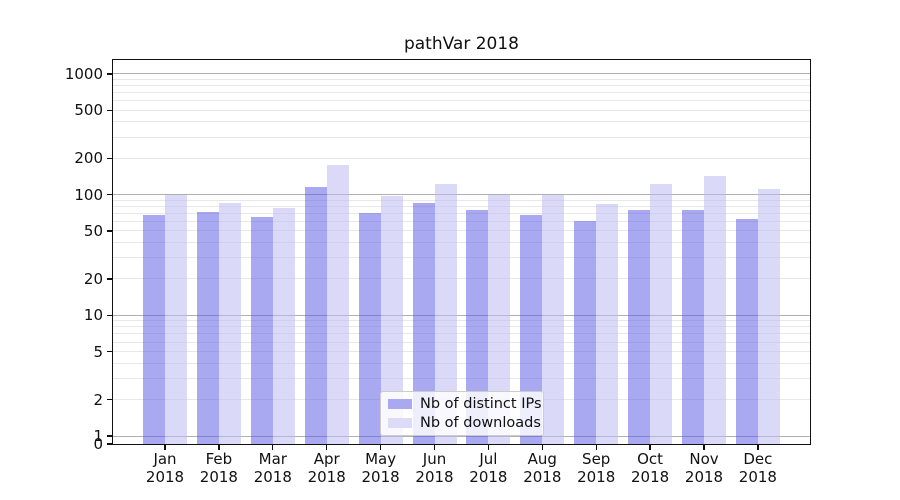 This screenshot has height=500, width=900. Describe the element at coordinates (98, 436) in the screenshot. I see `y-tick-label: 1` at that location.